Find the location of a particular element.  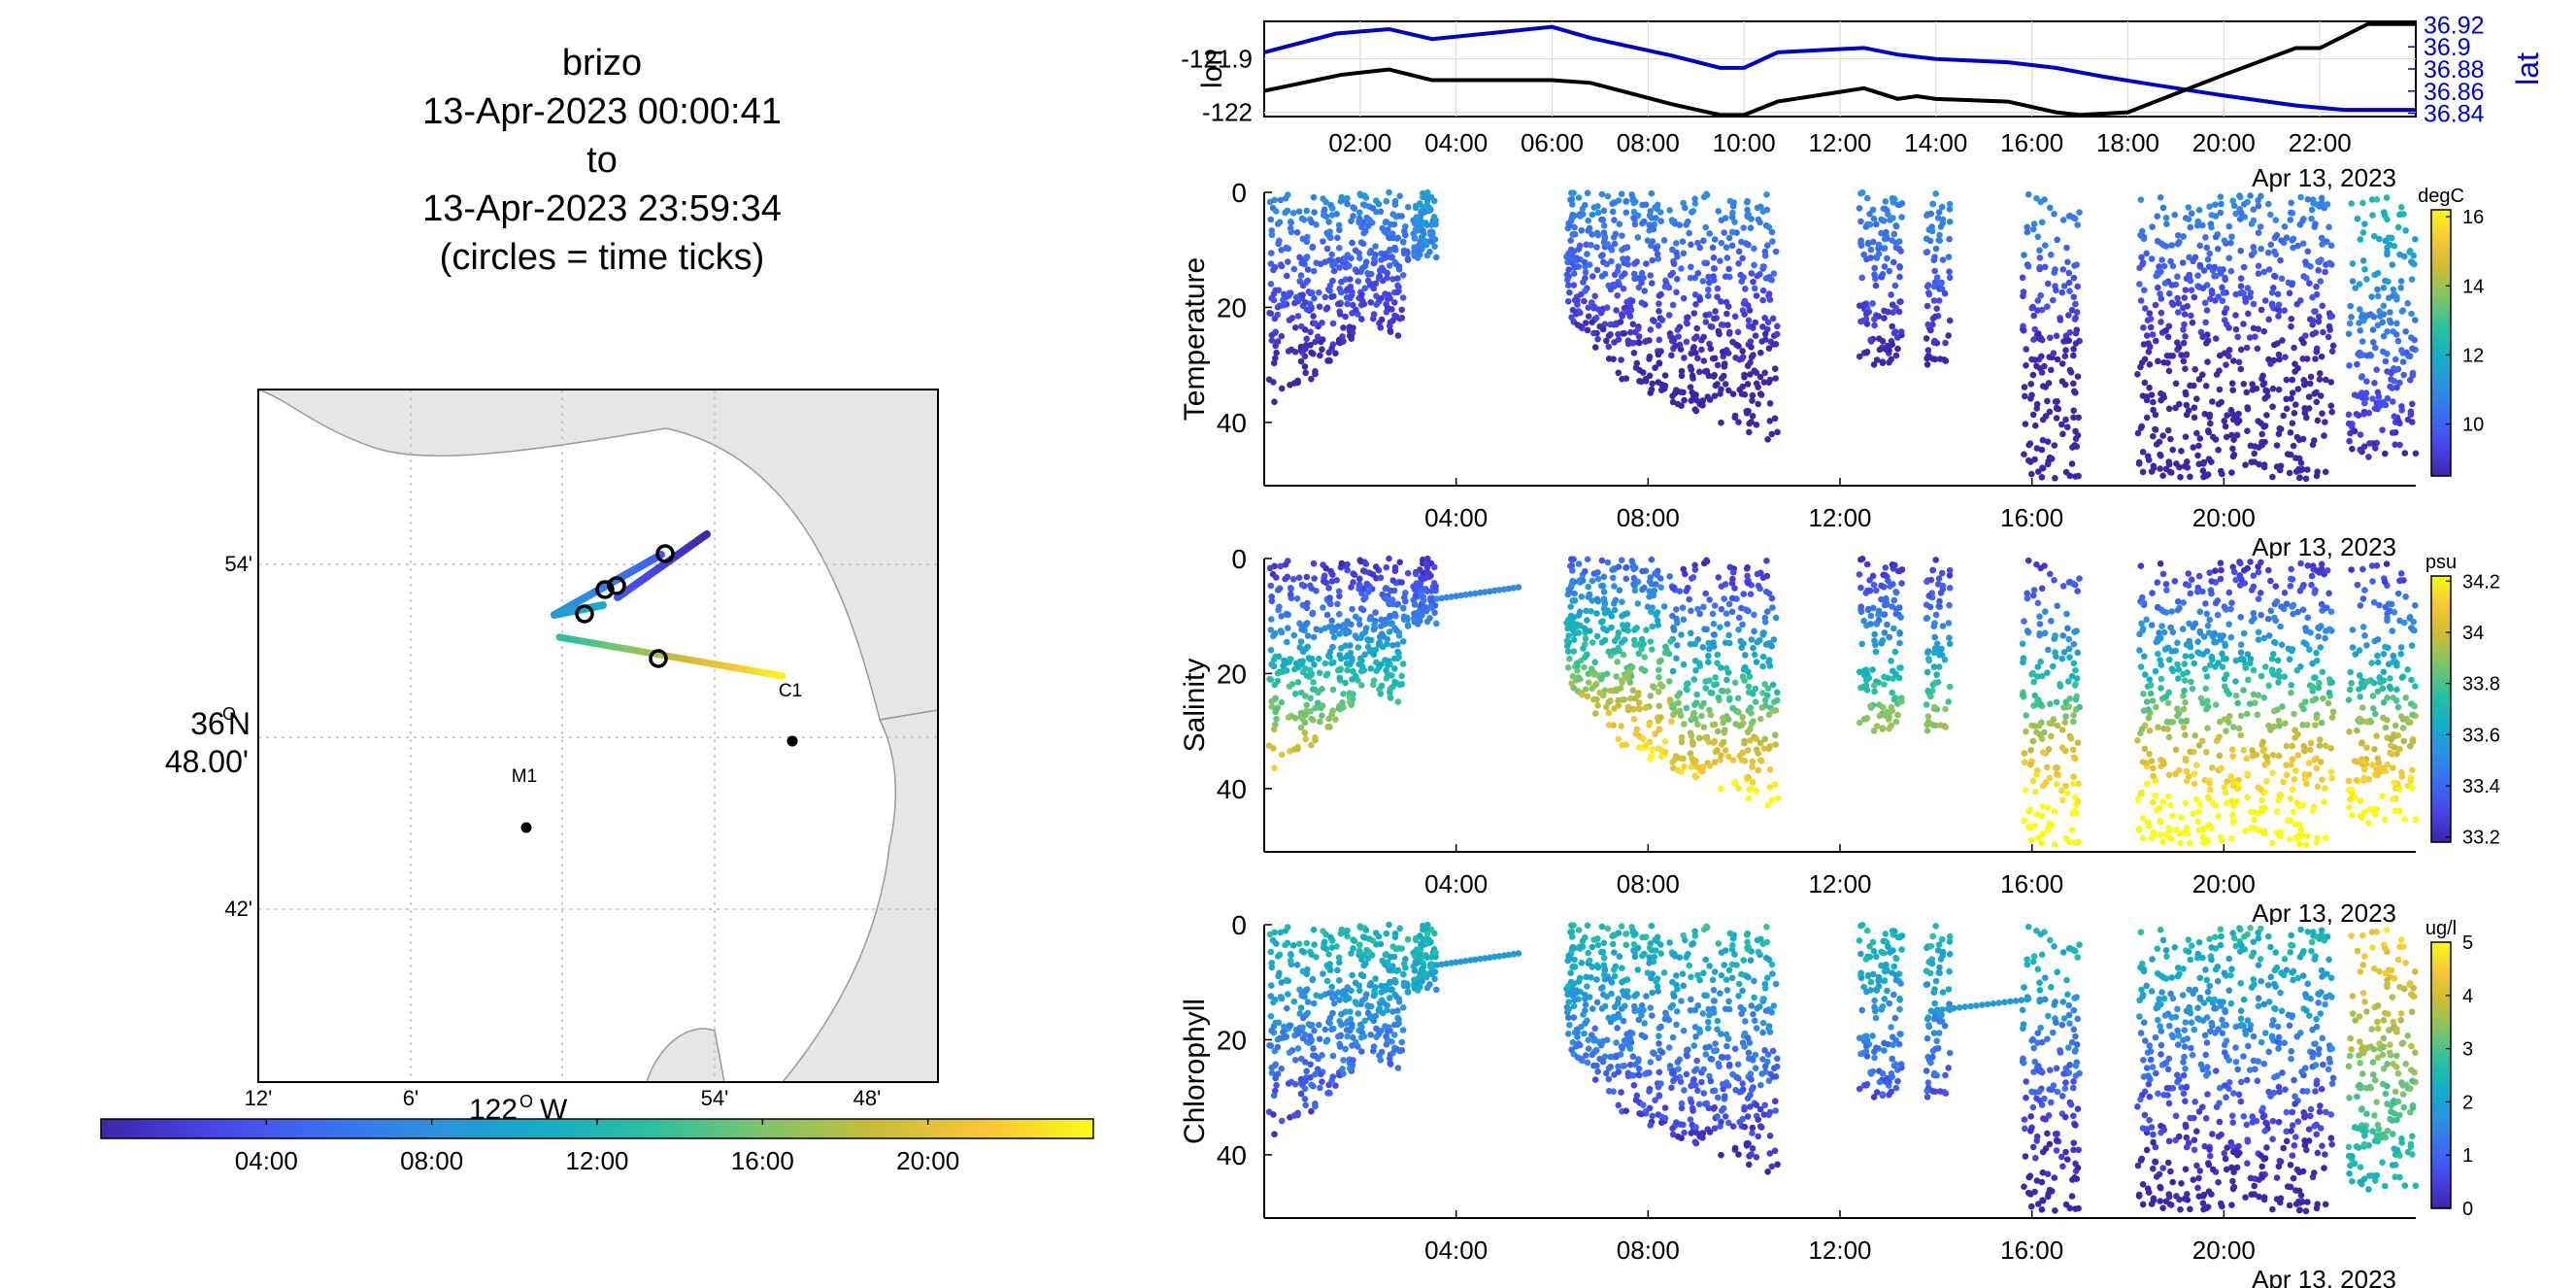

lon-series-line is located at coordinates (1840, 69).